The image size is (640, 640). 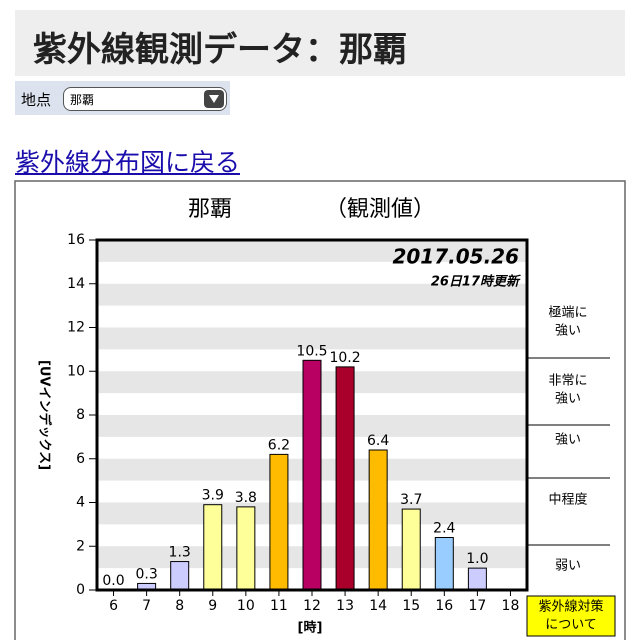 I want to click on value-label: 2.4, so click(x=444, y=529).